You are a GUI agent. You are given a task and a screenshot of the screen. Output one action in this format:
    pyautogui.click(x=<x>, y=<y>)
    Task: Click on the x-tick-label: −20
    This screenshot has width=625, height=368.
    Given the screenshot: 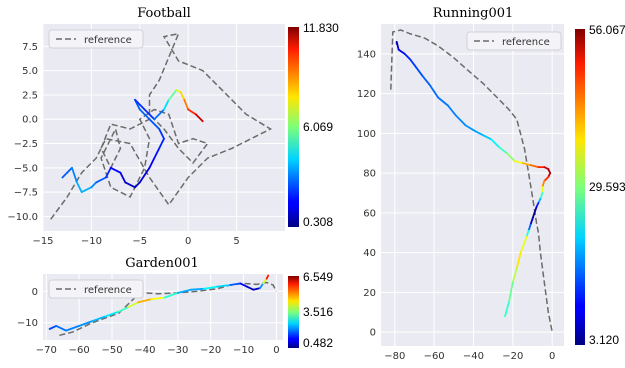 What is the action you would take?
    pyautogui.click(x=210, y=350)
    